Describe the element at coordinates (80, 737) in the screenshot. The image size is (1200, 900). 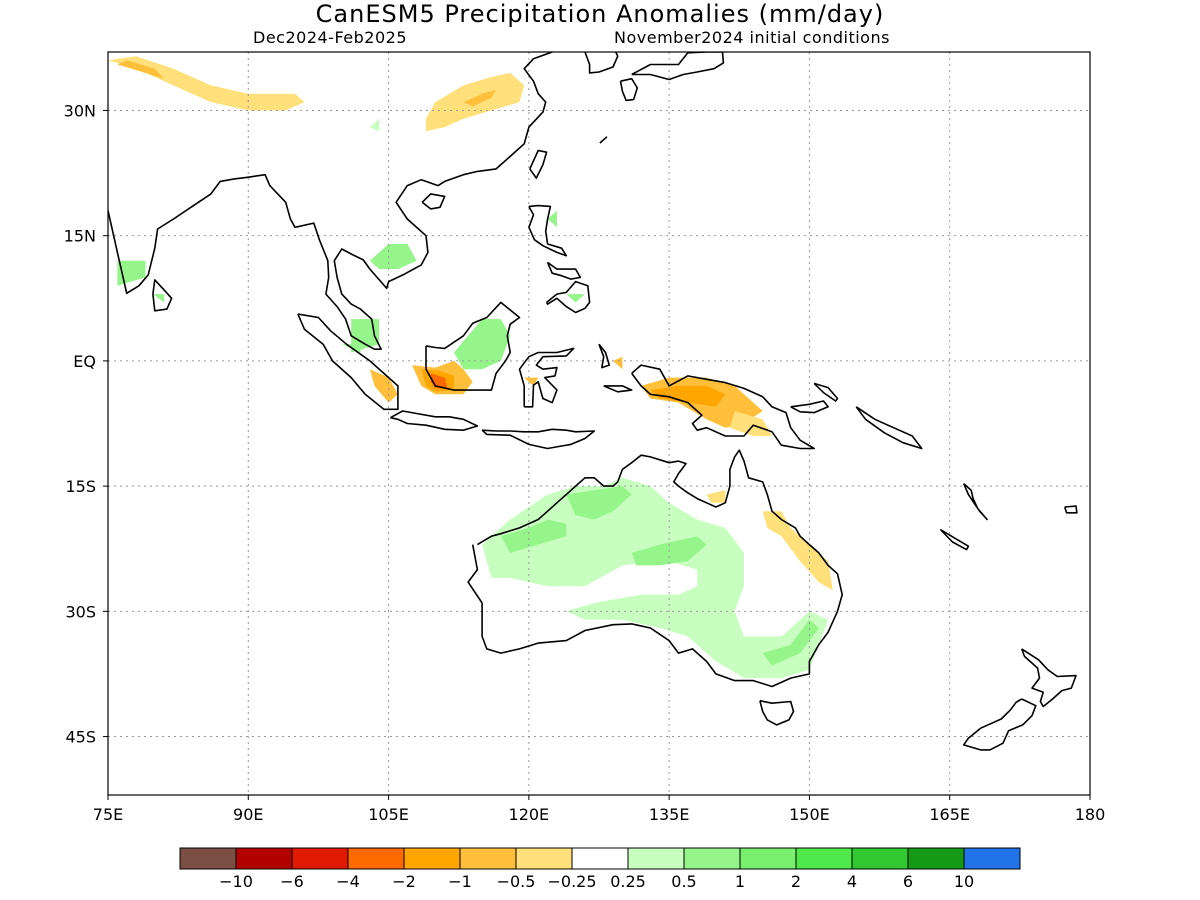
I see `y-tick-label: 45S` at that location.